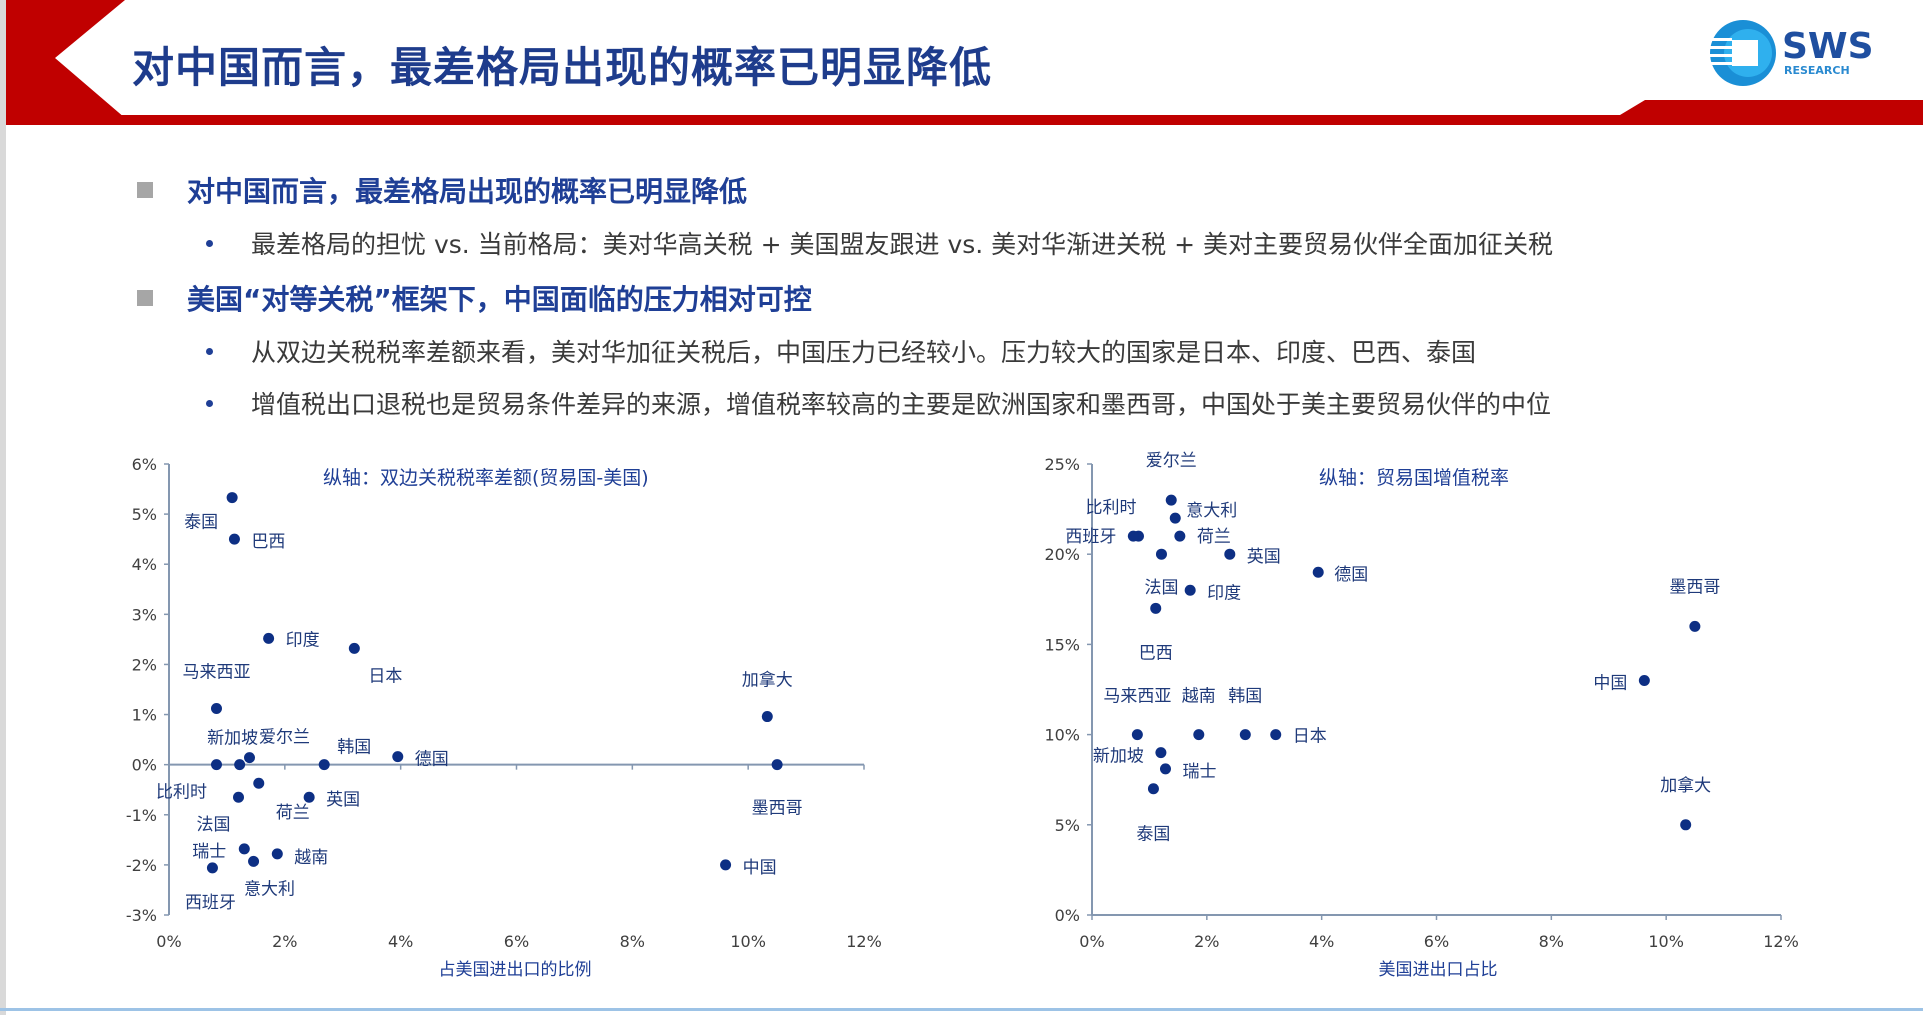  I want to click on x-tick-label: 2%, so click(284, 941).